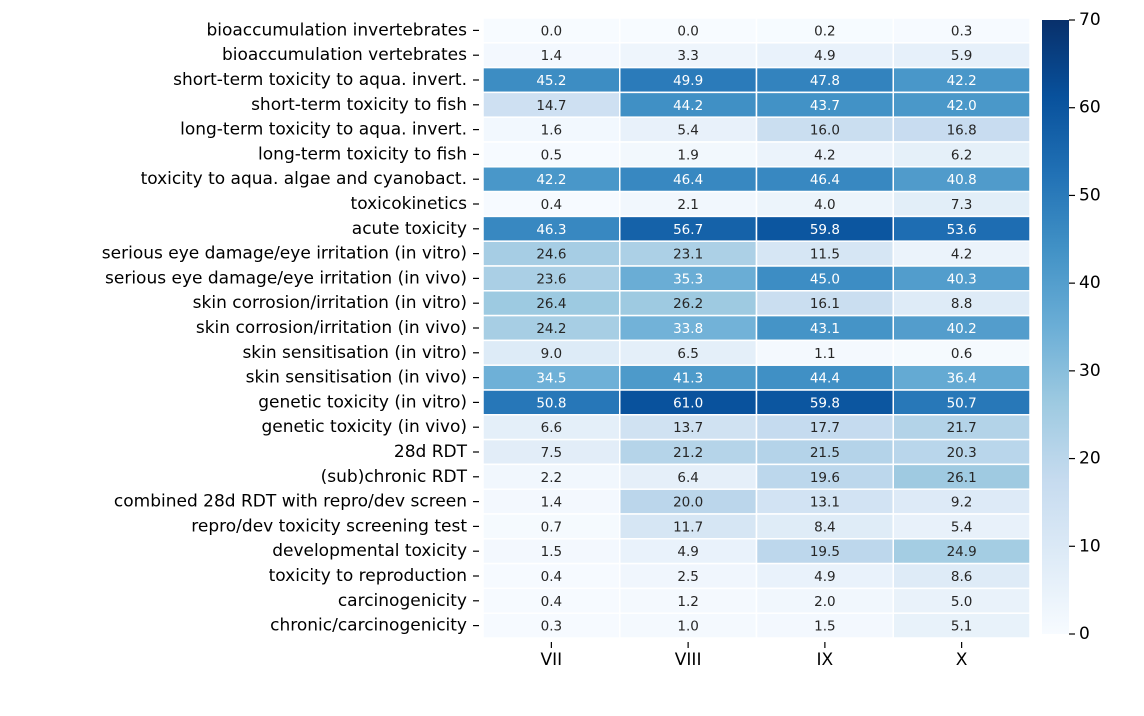 Image resolution: width=1144 pixels, height=716 pixels. I want to click on cell-label: 16.0, so click(825, 131).